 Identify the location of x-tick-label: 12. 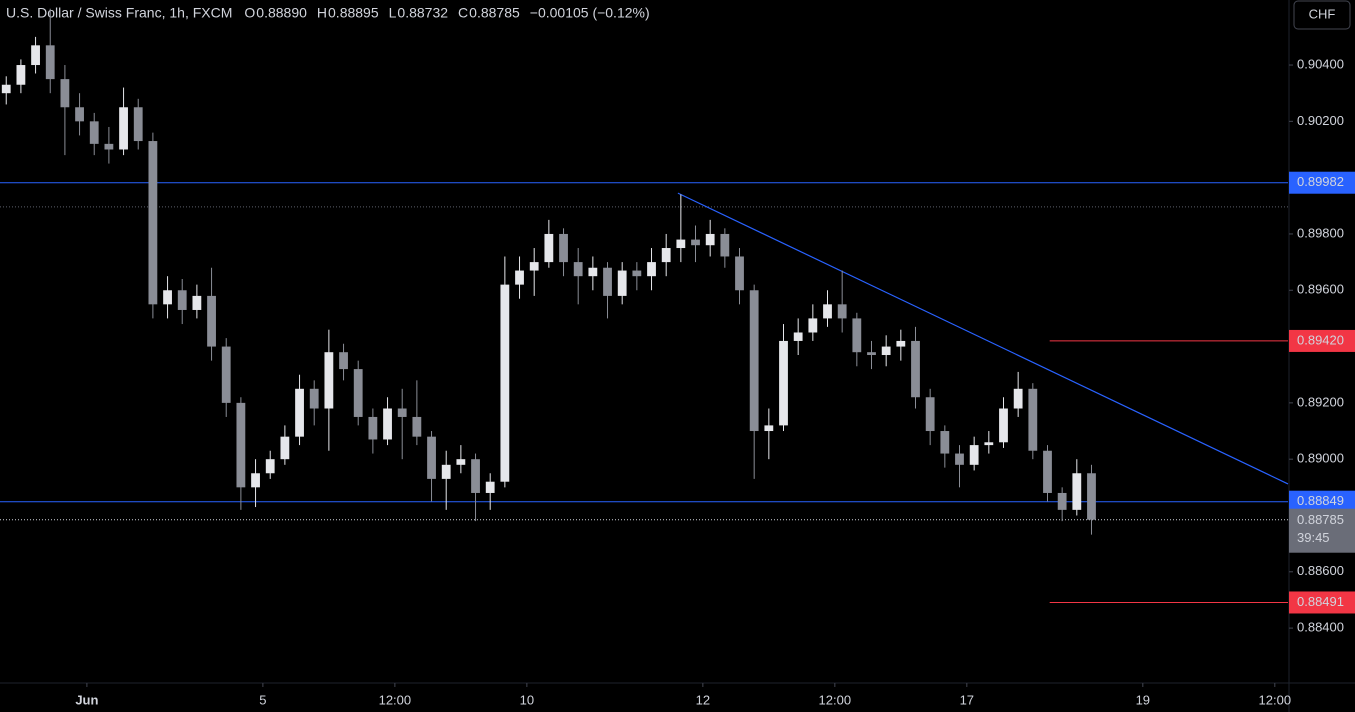
(703, 699).